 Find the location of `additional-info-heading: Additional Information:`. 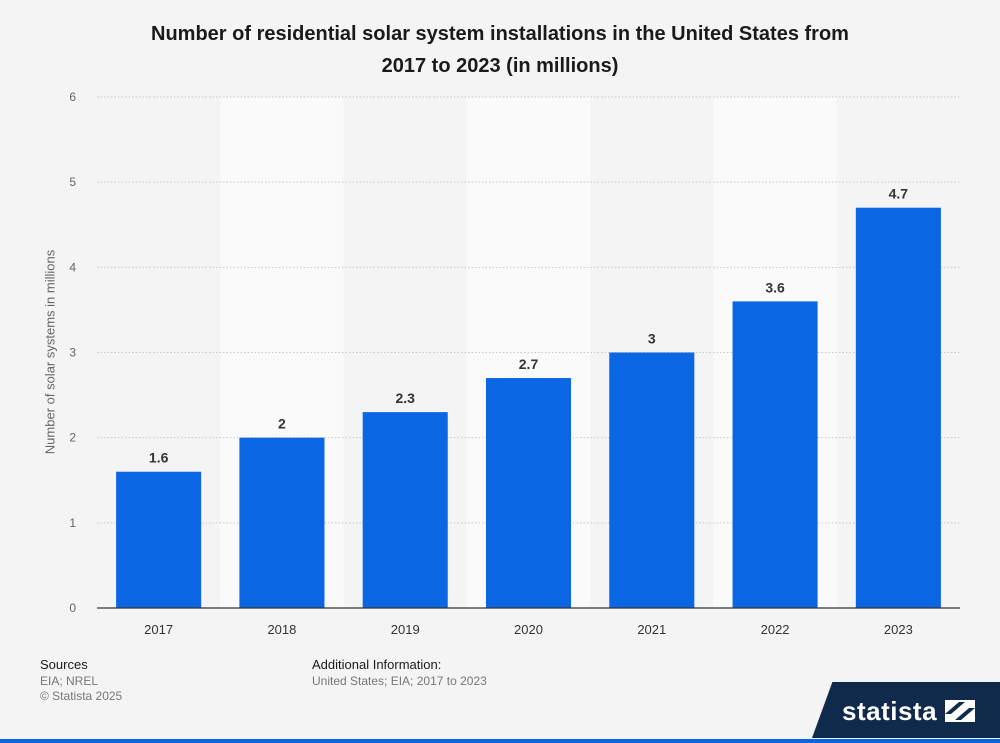

additional-info-heading: Additional Information: is located at coordinates (377, 664).